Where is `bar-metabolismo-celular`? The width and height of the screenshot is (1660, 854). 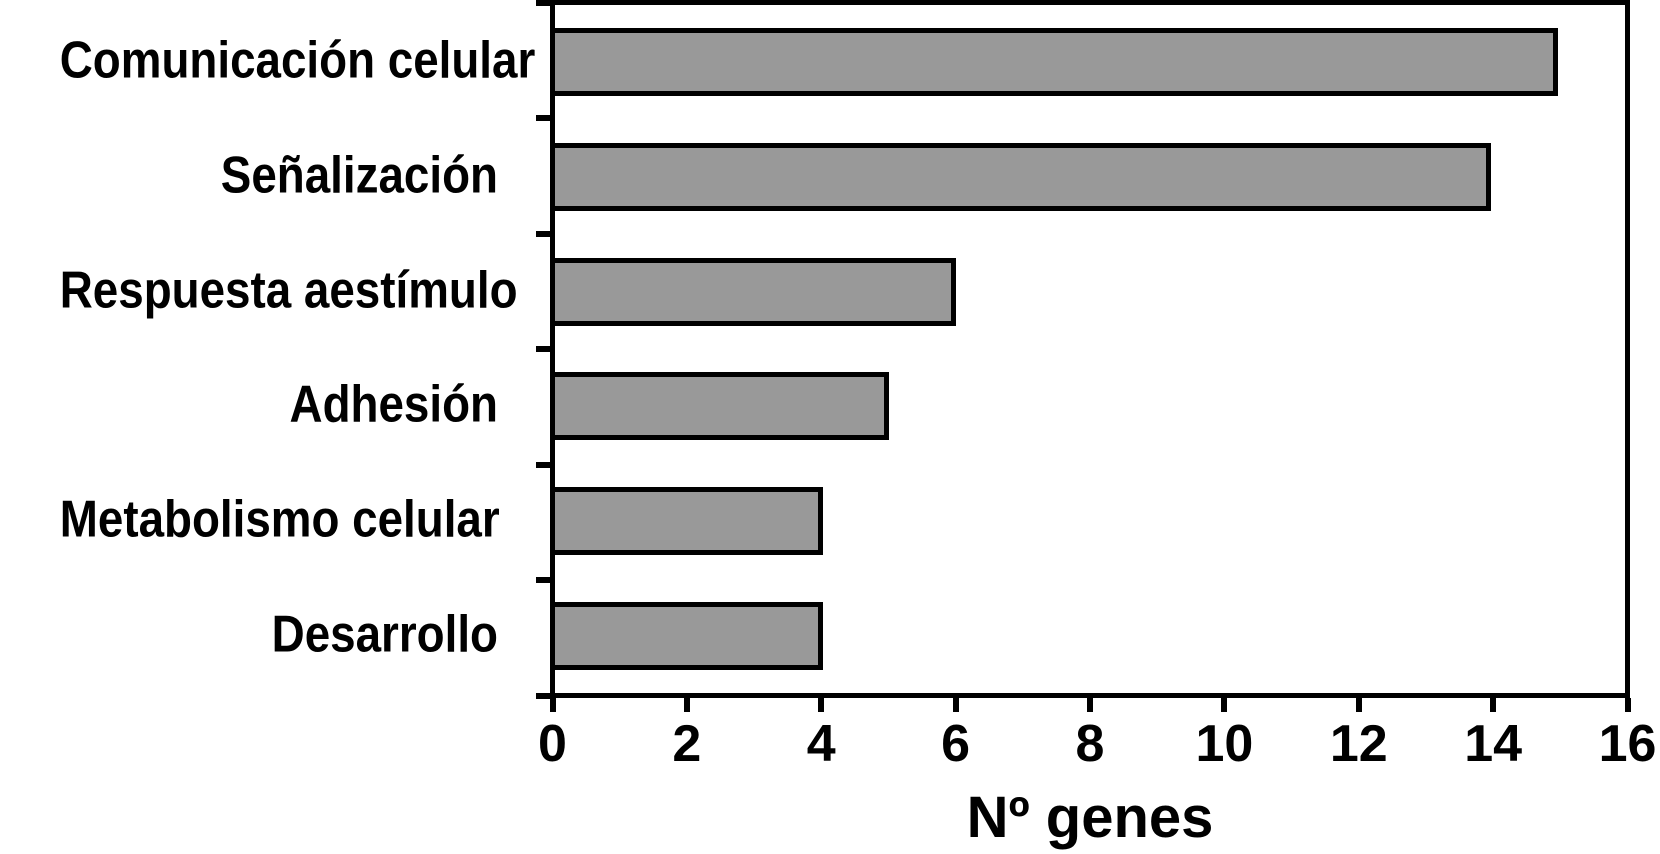
bar-metabolismo-celular is located at coordinates (689, 521).